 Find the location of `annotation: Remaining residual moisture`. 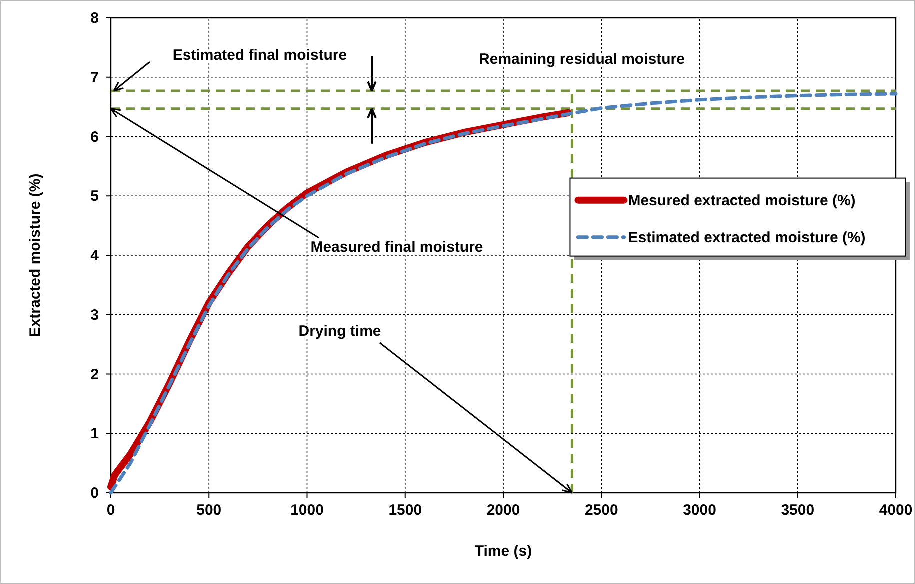

annotation: Remaining residual moisture is located at coordinates (582, 59).